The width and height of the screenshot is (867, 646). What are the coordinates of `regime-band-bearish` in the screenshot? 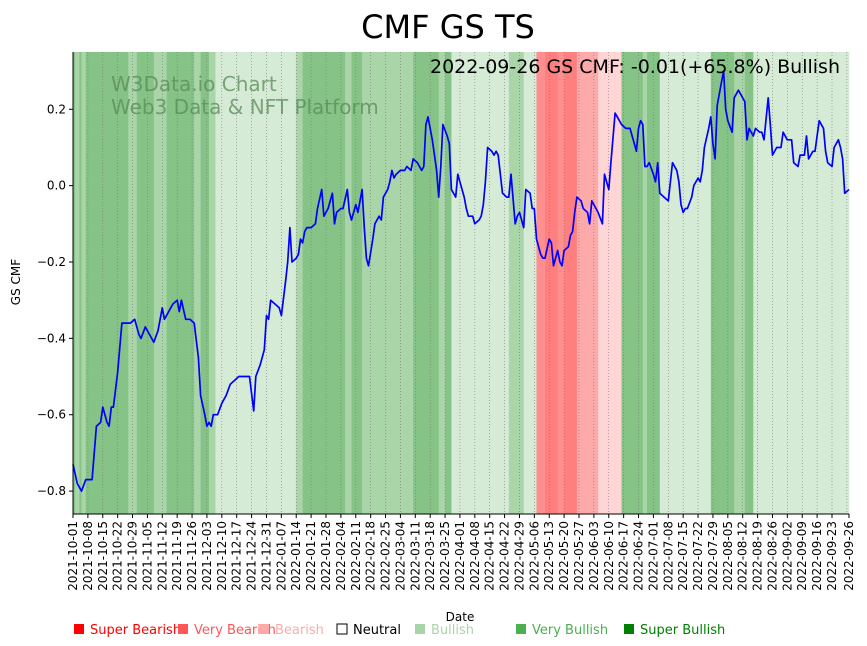 It's located at (580, 283).